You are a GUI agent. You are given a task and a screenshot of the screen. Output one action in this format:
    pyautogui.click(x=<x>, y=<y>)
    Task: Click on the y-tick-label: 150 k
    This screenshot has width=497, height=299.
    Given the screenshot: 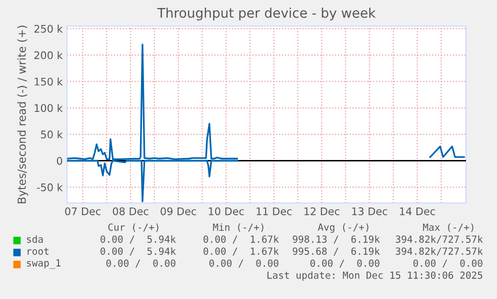 What is the action you would take?
    pyautogui.click(x=48, y=82)
    